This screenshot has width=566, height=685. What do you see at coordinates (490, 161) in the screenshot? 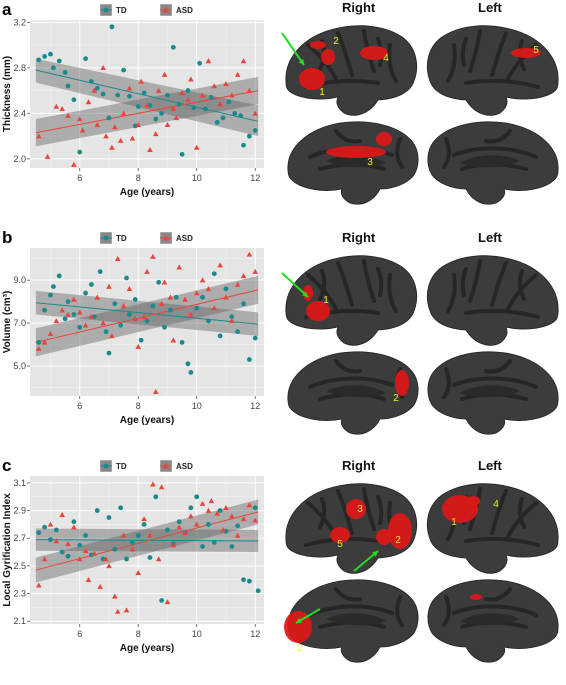
I see `corpus-callosum` at bounding box center [490, 161].